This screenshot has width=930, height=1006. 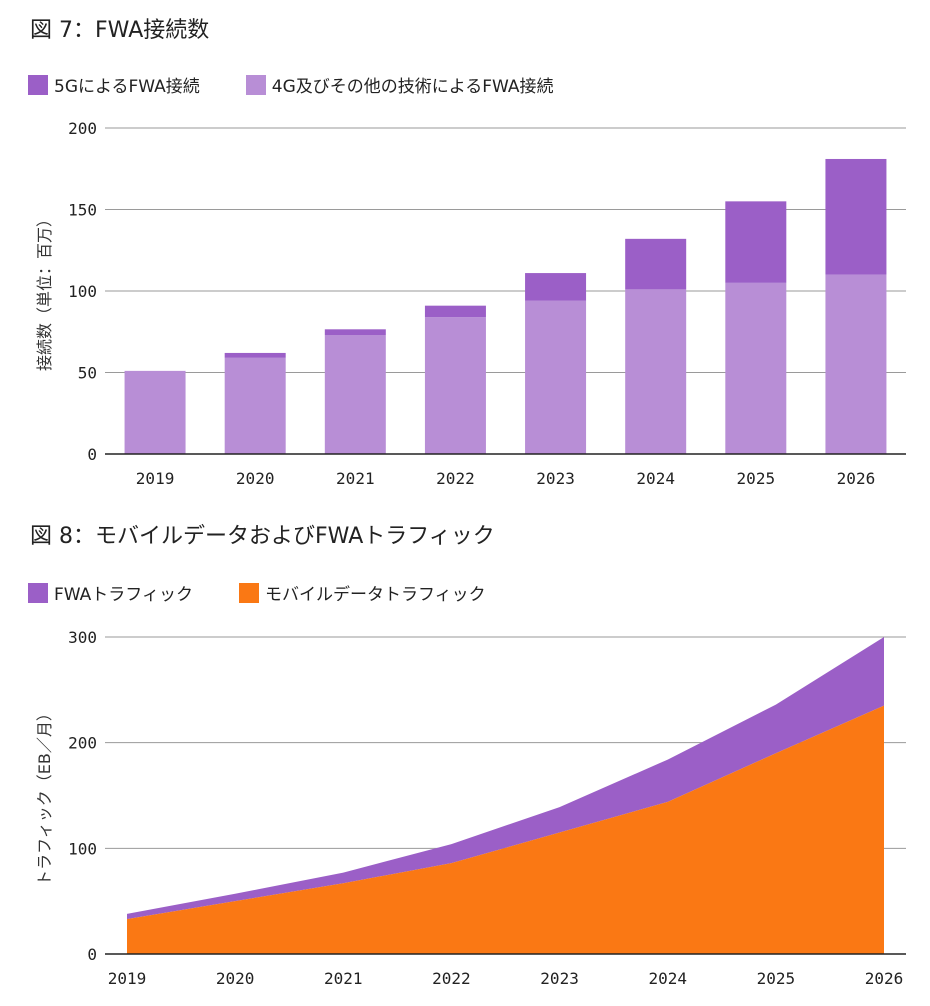 What do you see at coordinates (87, 373) in the screenshot?
I see `y-tick-label: 50` at bounding box center [87, 373].